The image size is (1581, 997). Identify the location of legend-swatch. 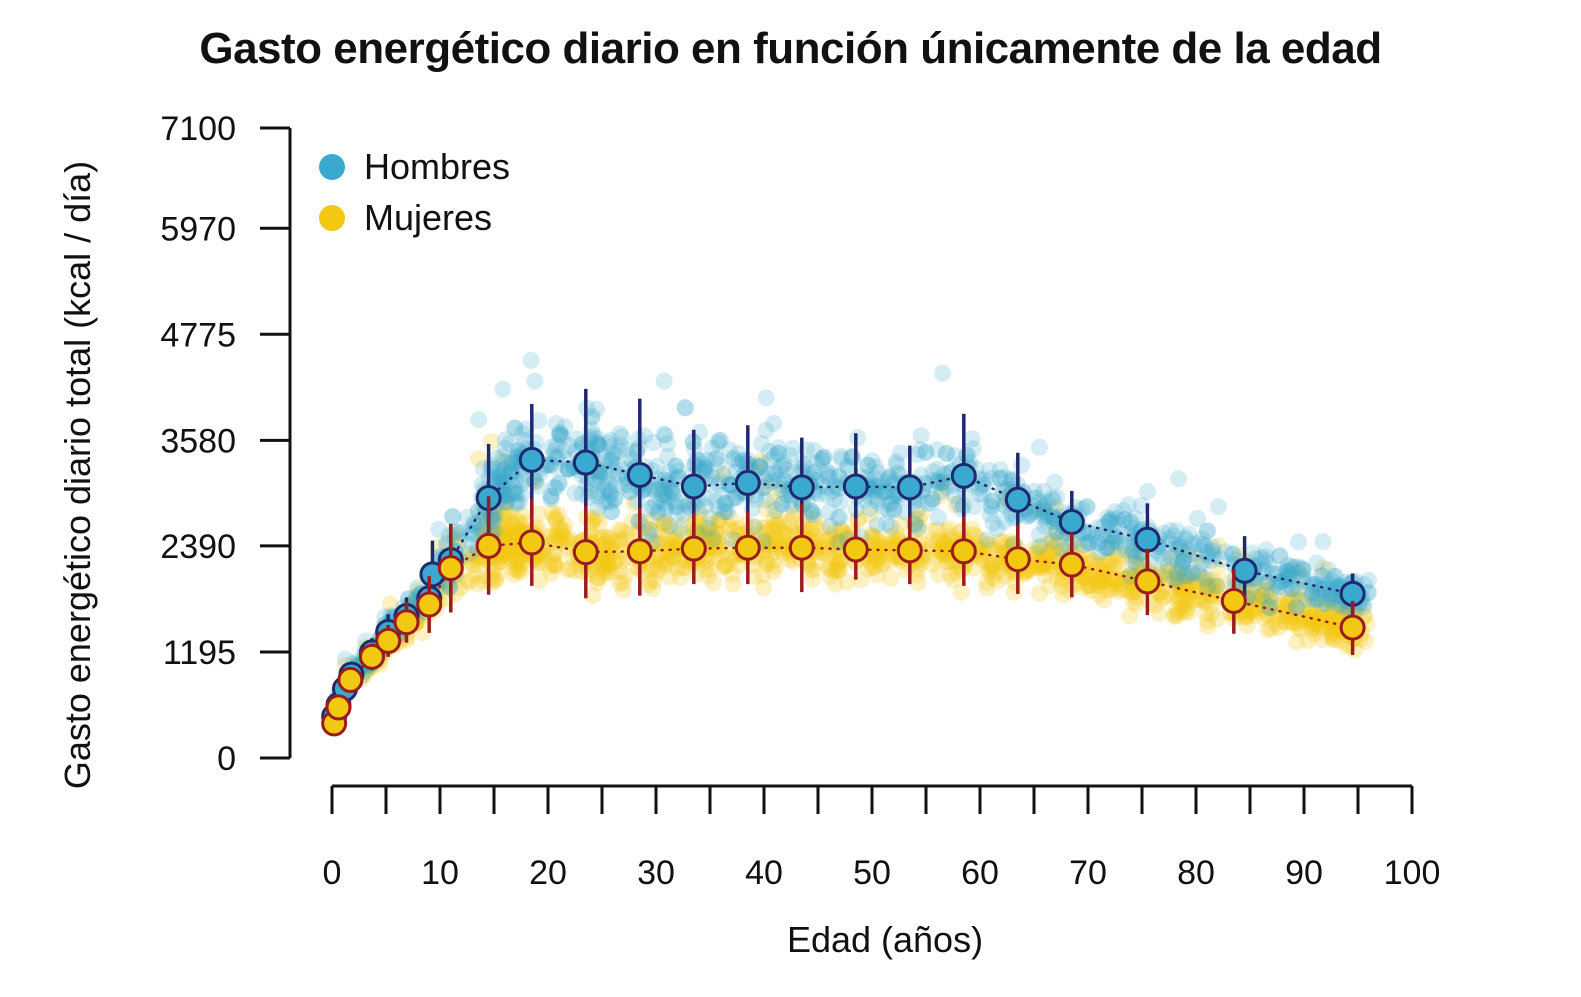
(332, 167).